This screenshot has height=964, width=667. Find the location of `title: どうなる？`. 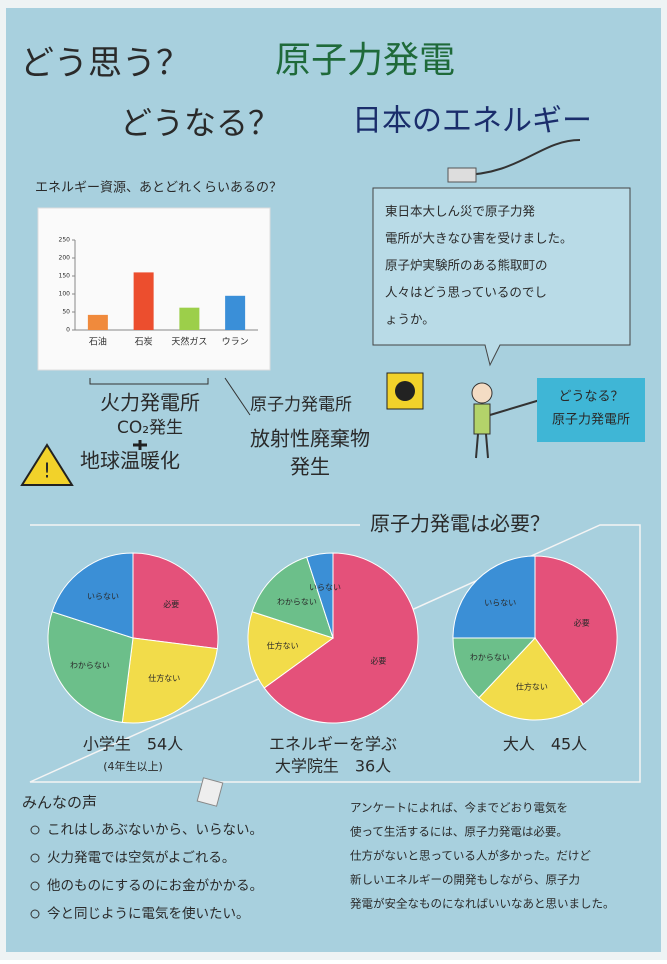

title: どうなる？ is located at coordinates (200, 123).